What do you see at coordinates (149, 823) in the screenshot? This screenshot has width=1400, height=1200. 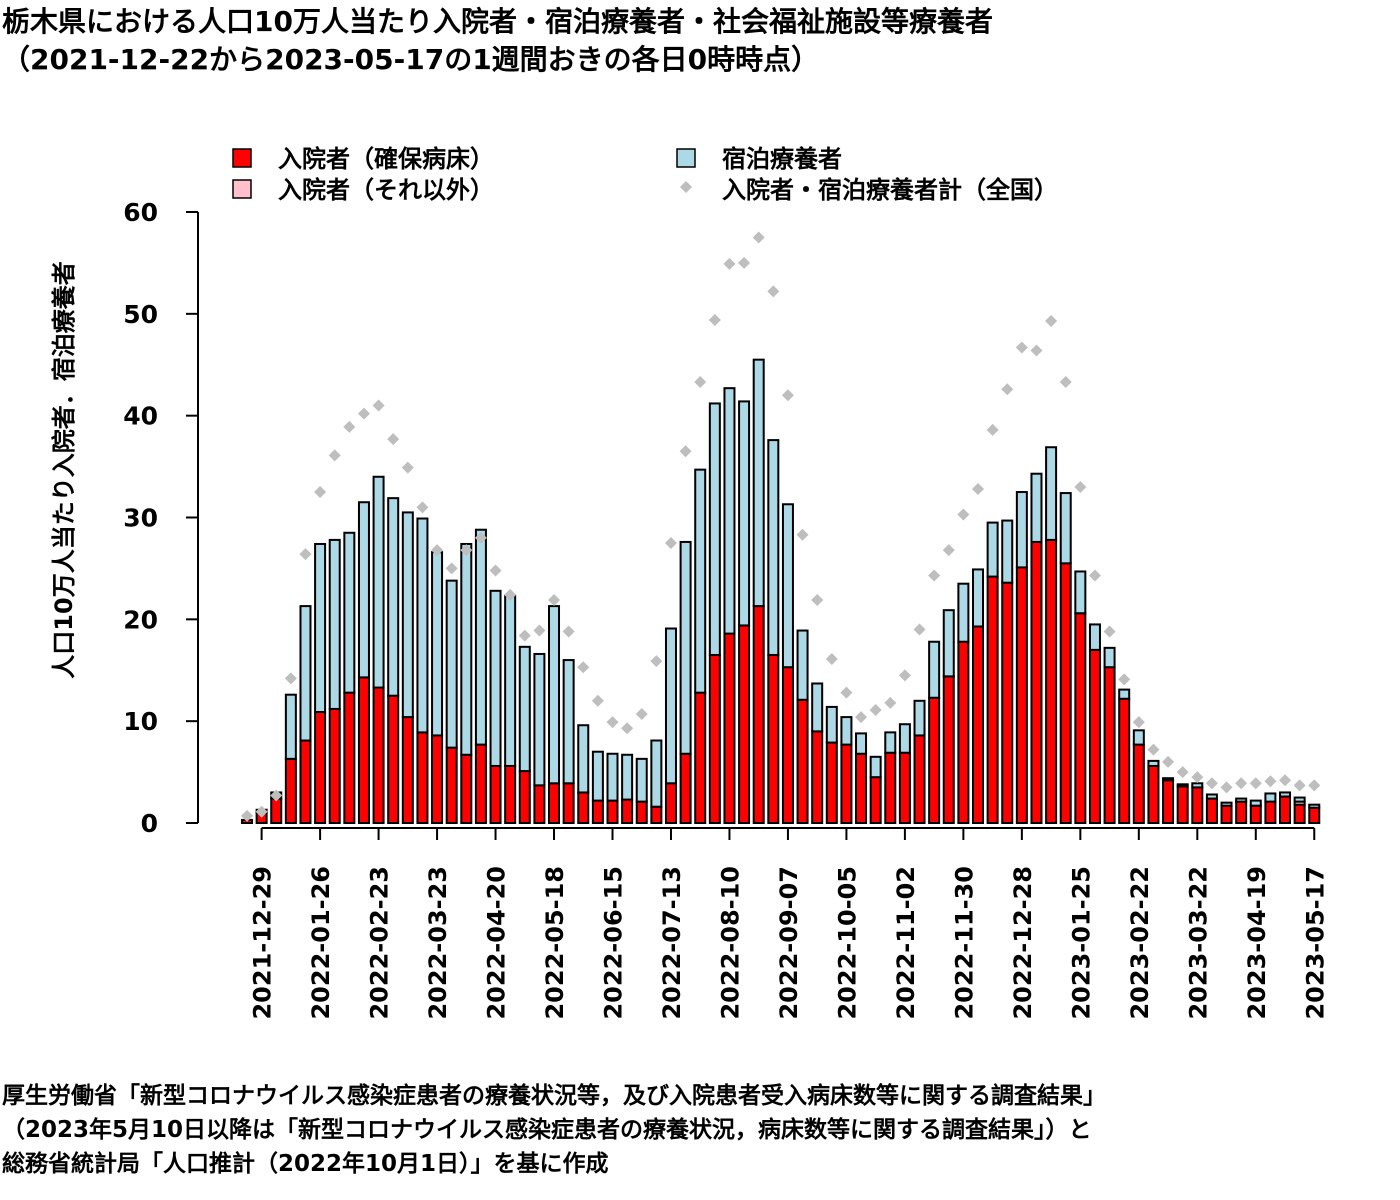 I see `y-tick-label: 0` at bounding box center [149, 823].